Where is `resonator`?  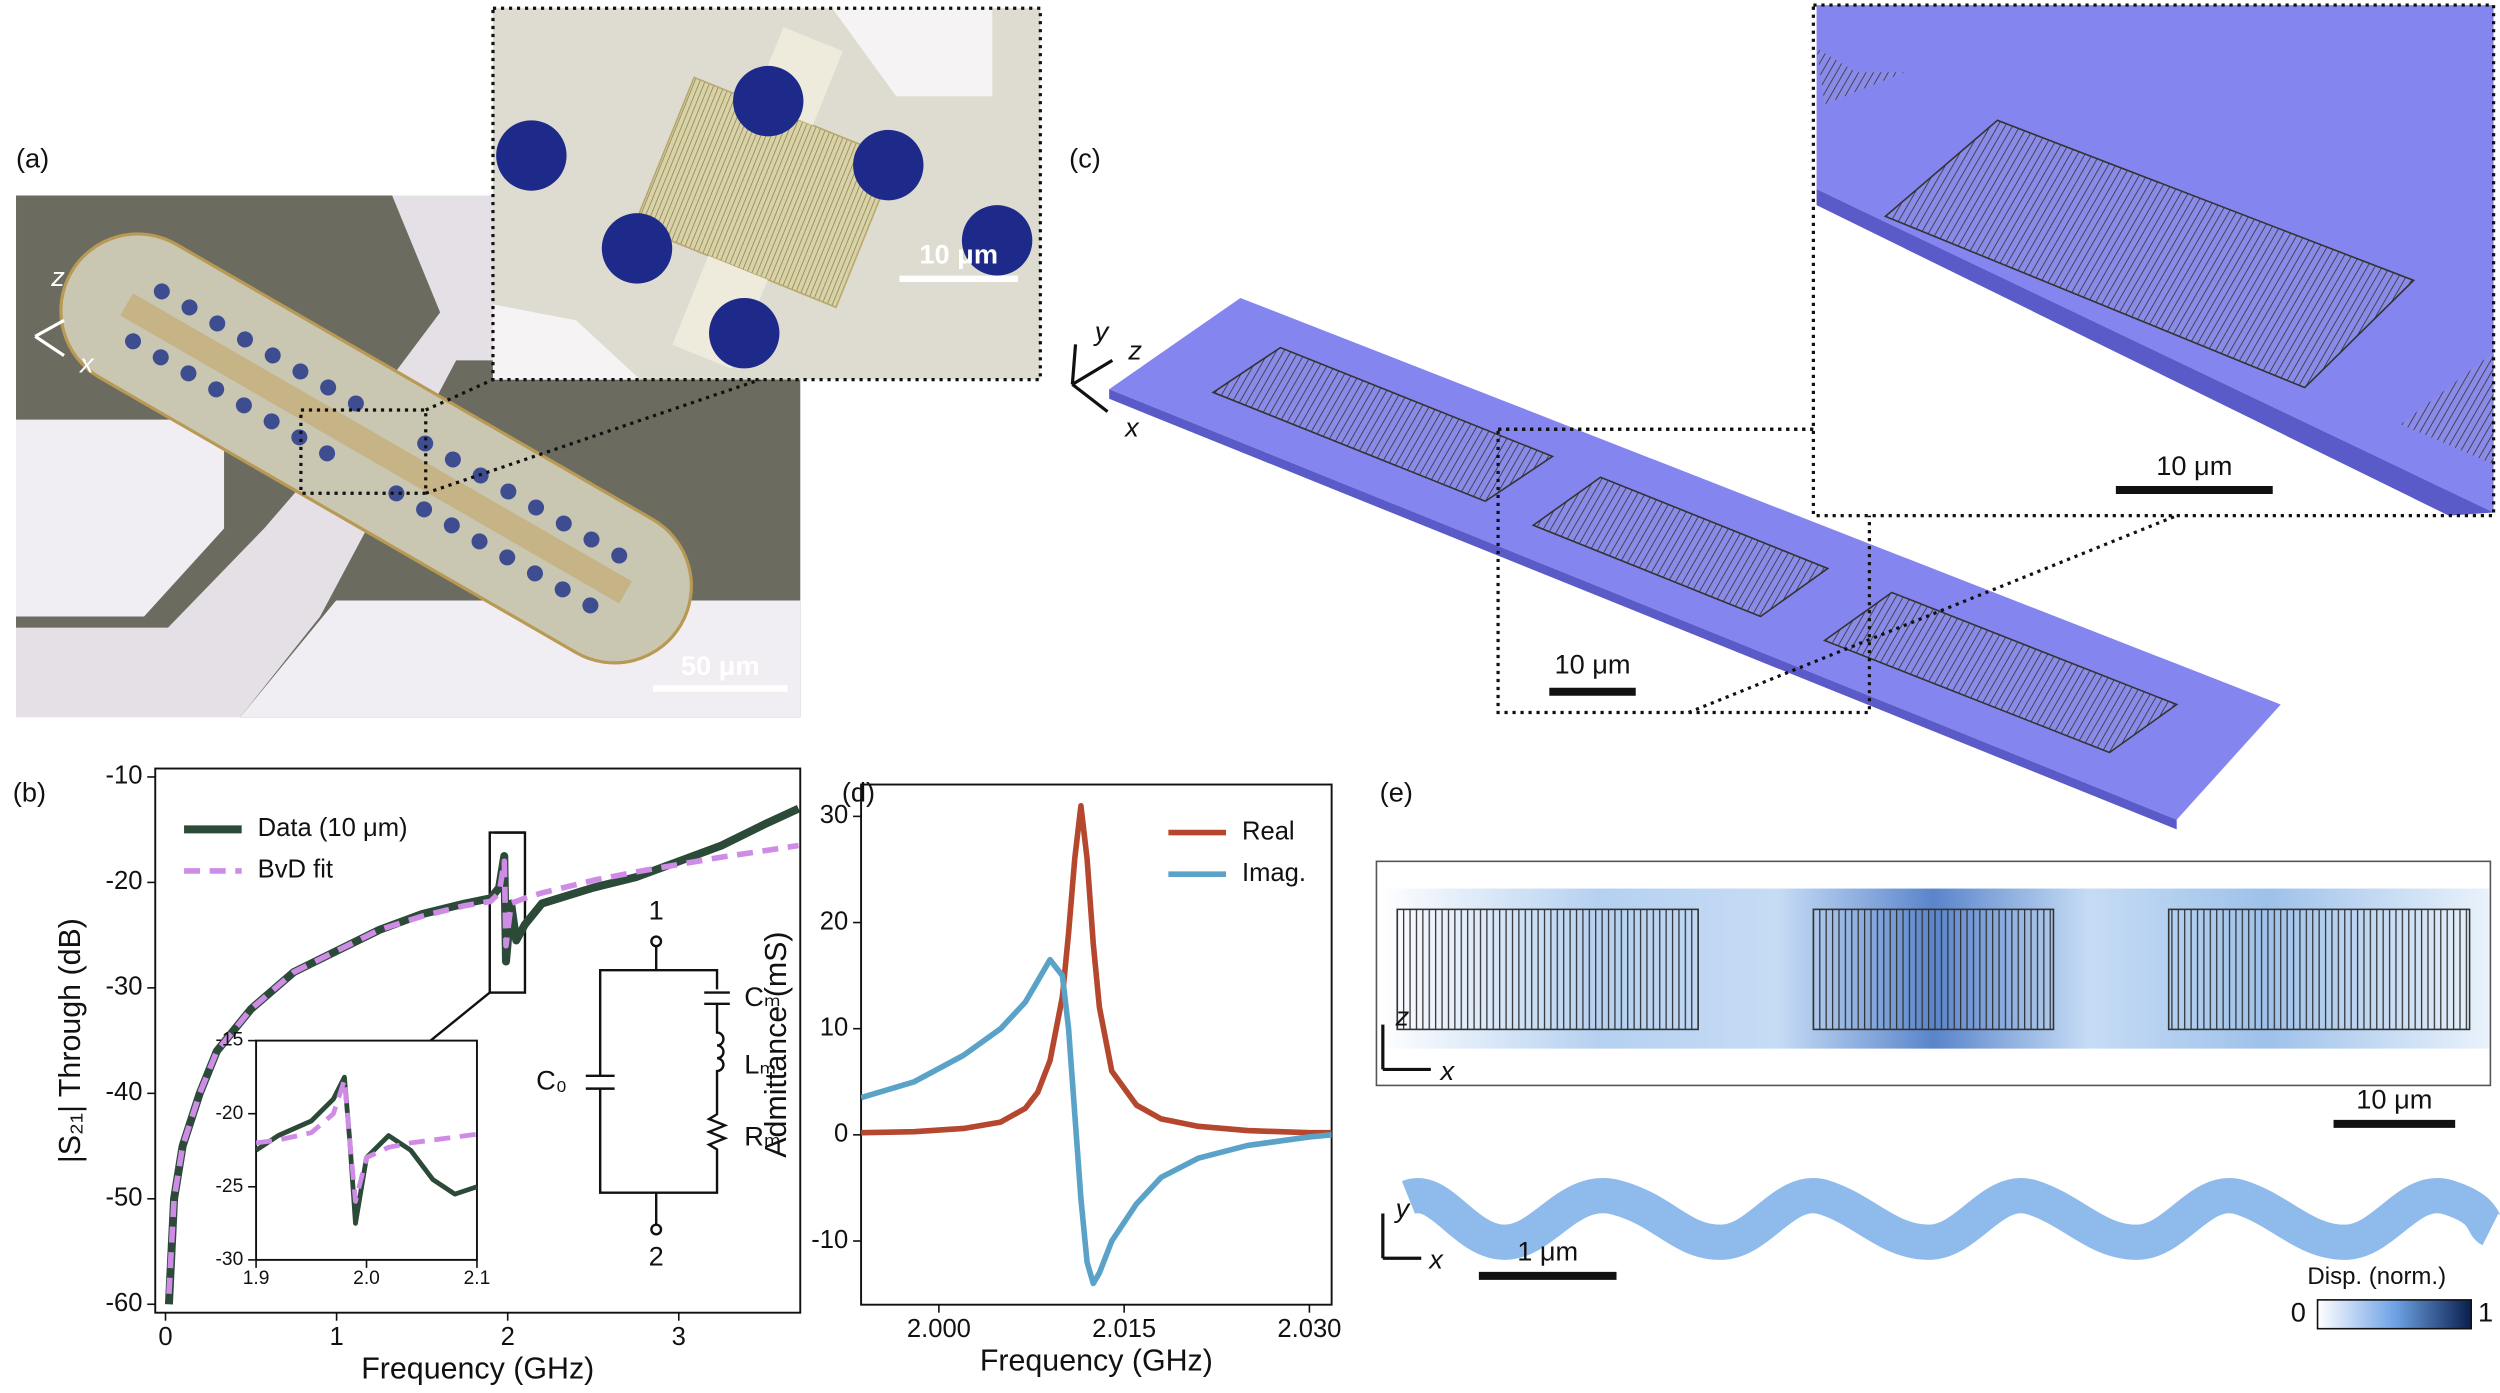 resonator is located at coordinates (376, 448).